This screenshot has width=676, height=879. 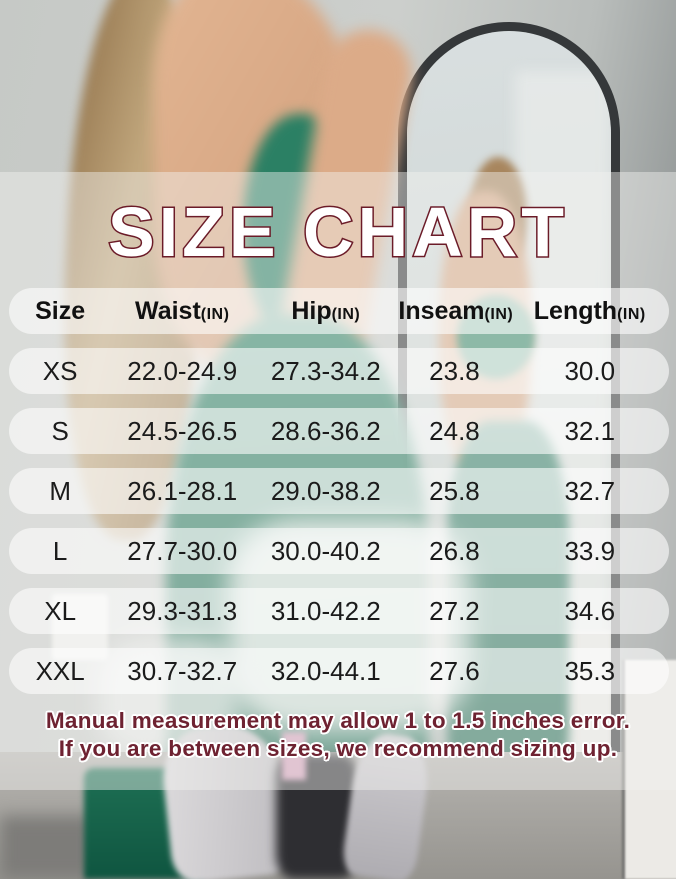 What do you see at coordinates (311, 310) in the screenshot?
I see `header-label: Hip` at bounding box center [311, 310].